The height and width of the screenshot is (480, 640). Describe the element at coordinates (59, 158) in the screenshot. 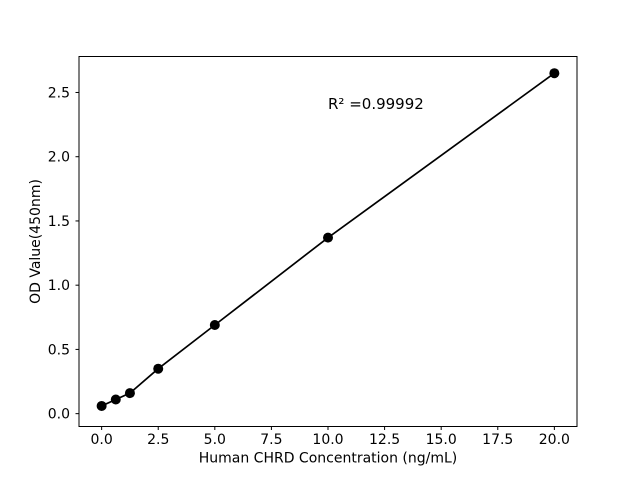

I see `y-tick-label: 2.0` at that location.